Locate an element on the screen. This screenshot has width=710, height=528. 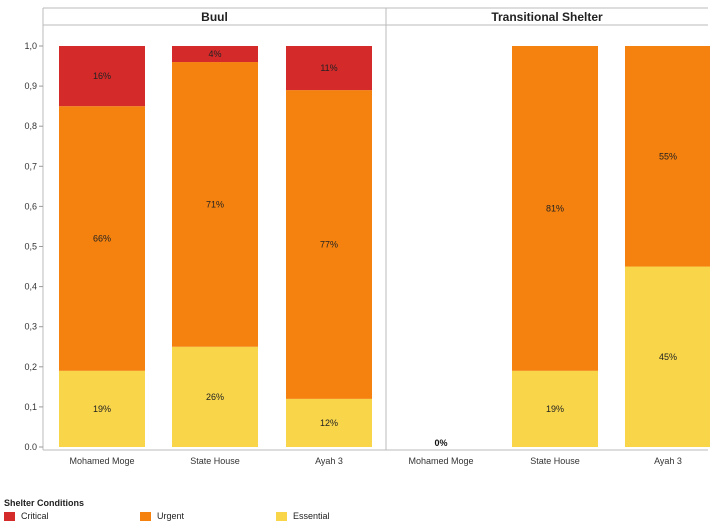
data-label: 12% is located at coordinates (329, 423).